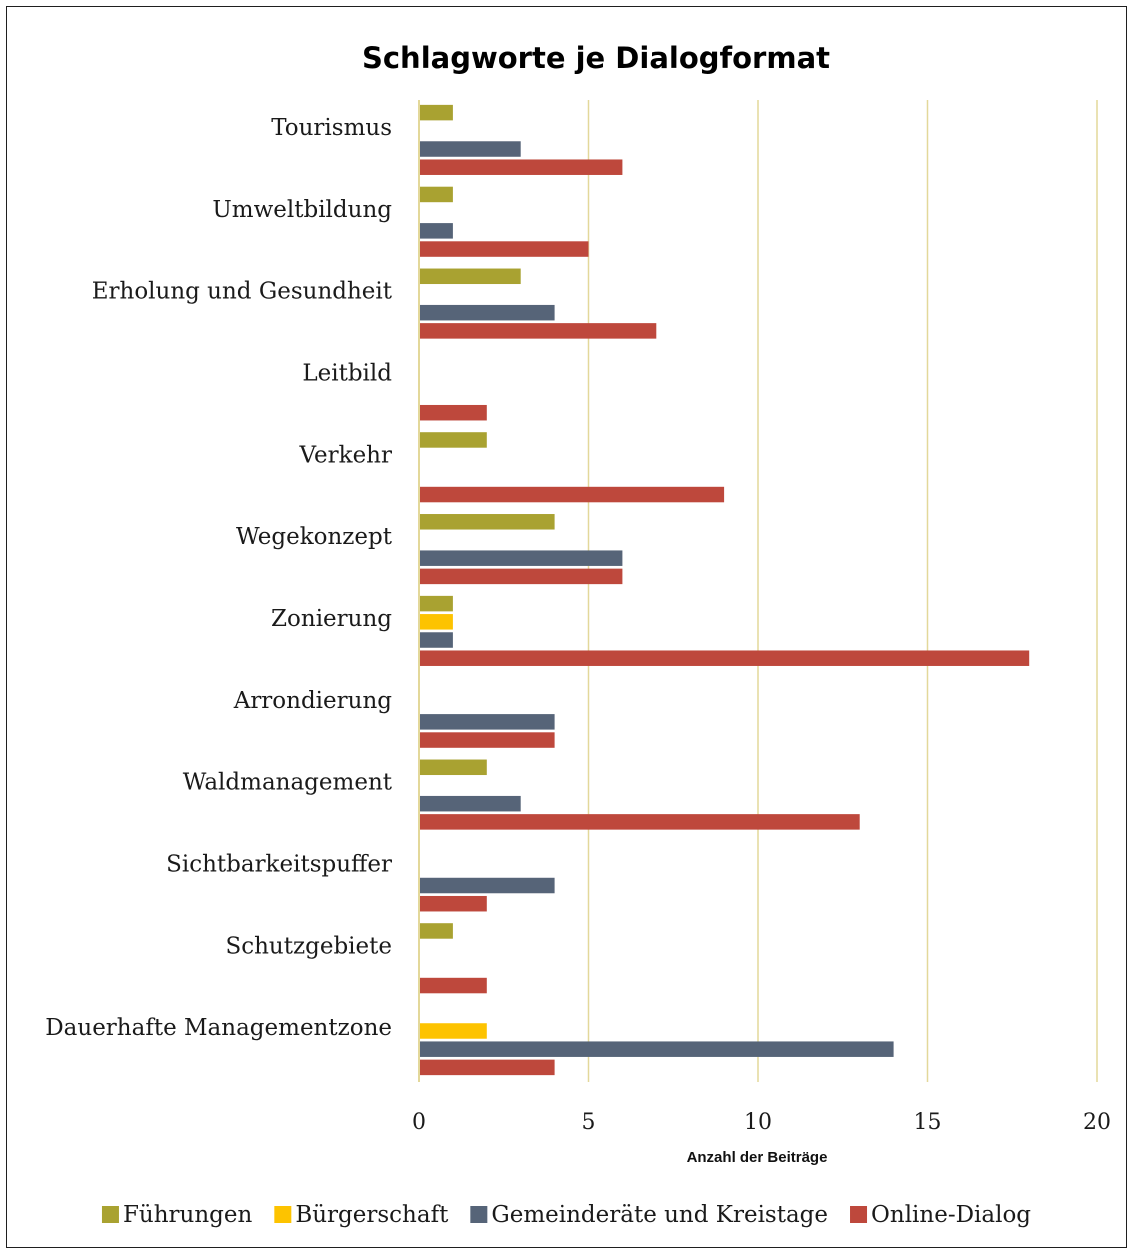 This screenshot has width=1133, height=1254. I want to click on category-label: Arrondierung, so click(313, 701).